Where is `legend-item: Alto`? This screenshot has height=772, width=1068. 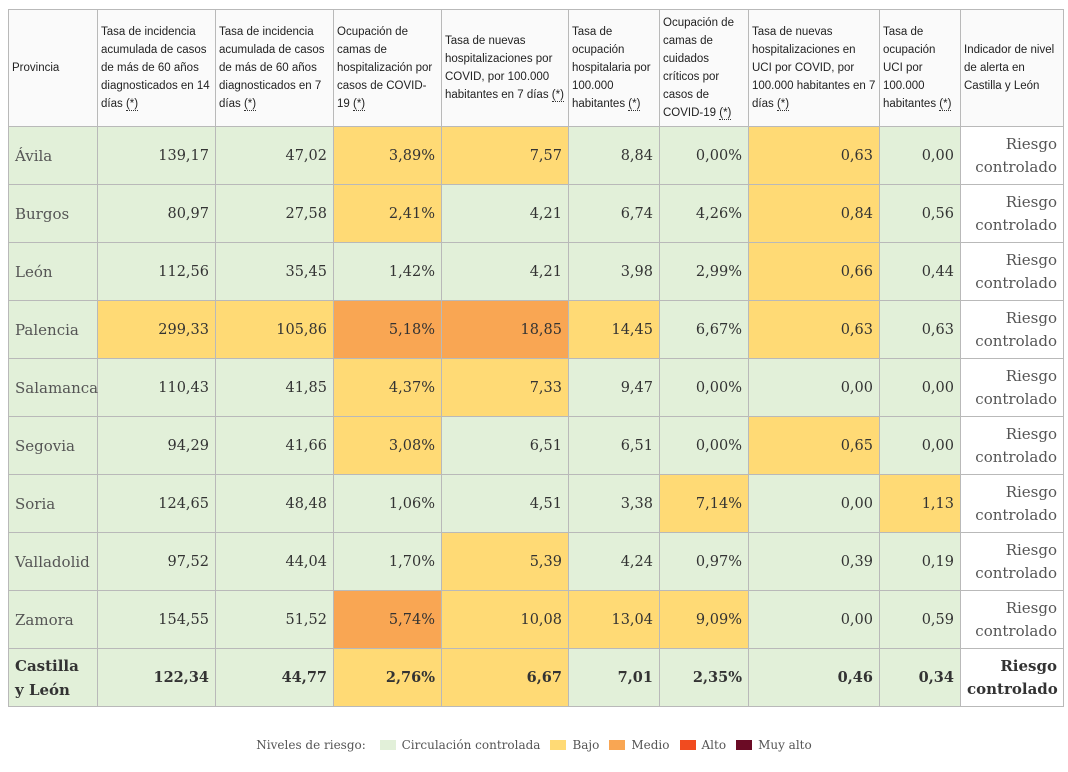 legend-item: Alto is located at coordinates (702, 745).